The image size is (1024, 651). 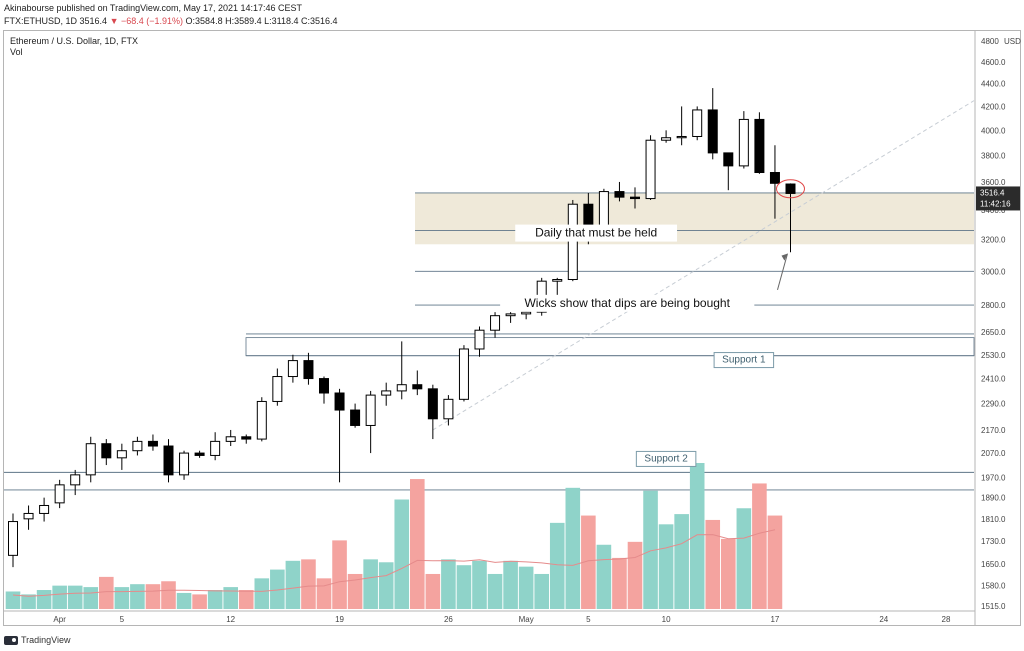 I want to click on y-tick-label: 2530.0, so click(x=993, y=355).